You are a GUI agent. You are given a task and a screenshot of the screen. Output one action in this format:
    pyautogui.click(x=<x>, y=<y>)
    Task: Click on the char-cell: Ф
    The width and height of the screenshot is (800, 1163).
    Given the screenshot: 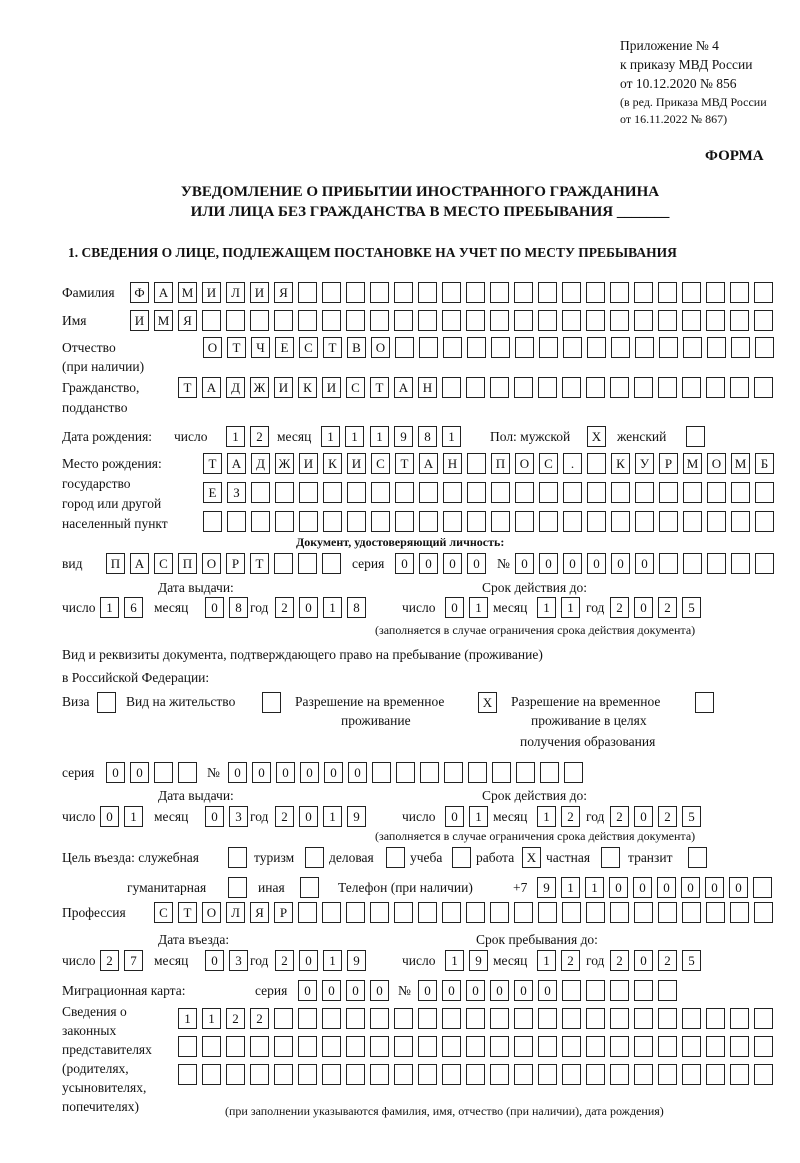 What is the action you would take?
    pyautogui.click(x=139, y=292)
    